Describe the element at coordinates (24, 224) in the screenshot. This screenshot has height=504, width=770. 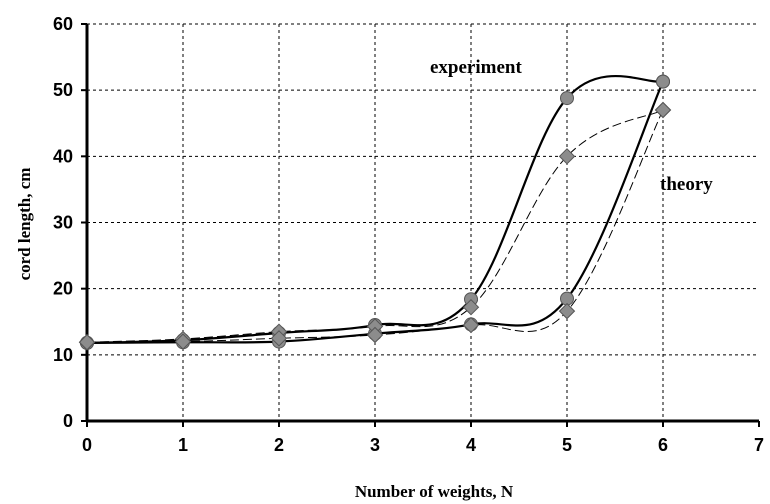
I see `y-axis-label: cord length, cm` at that location.